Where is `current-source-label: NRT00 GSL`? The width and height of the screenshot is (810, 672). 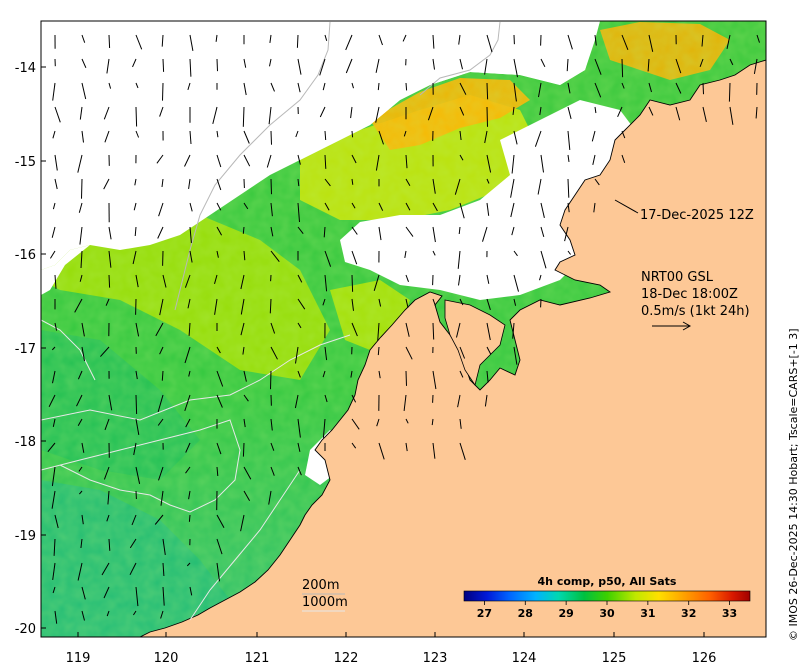
current-source-label: NRT00 GSL is located at coordinates (677, 277).